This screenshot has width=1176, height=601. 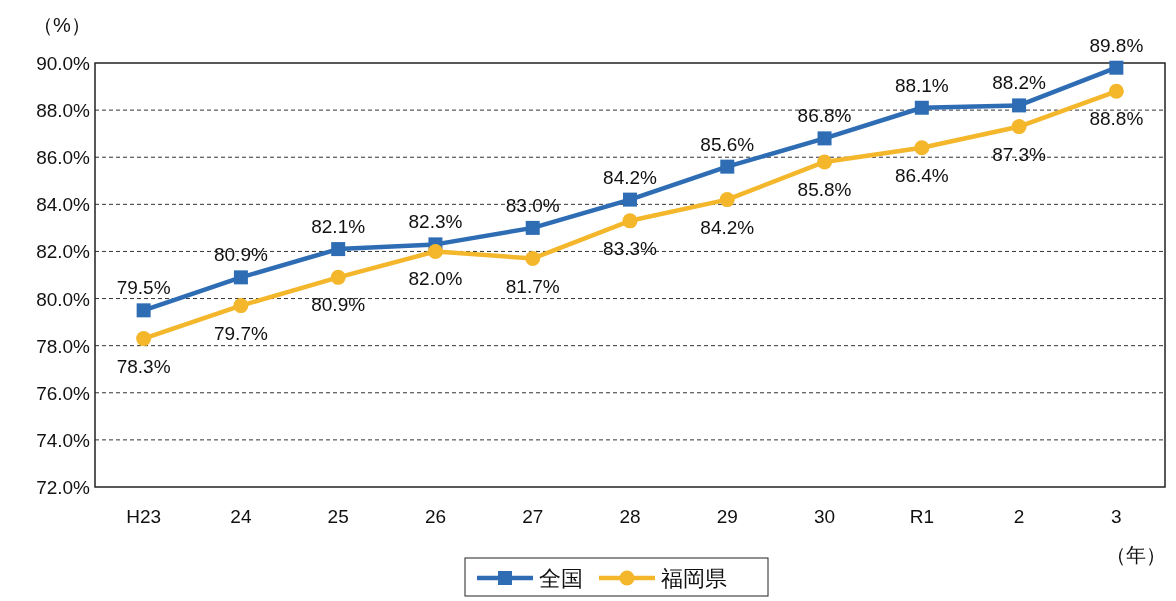 What do you see at coordinates (63, 205) in the screenshot?
I see `y-tick-label: 84.0%` at bounding box center [63, 205].